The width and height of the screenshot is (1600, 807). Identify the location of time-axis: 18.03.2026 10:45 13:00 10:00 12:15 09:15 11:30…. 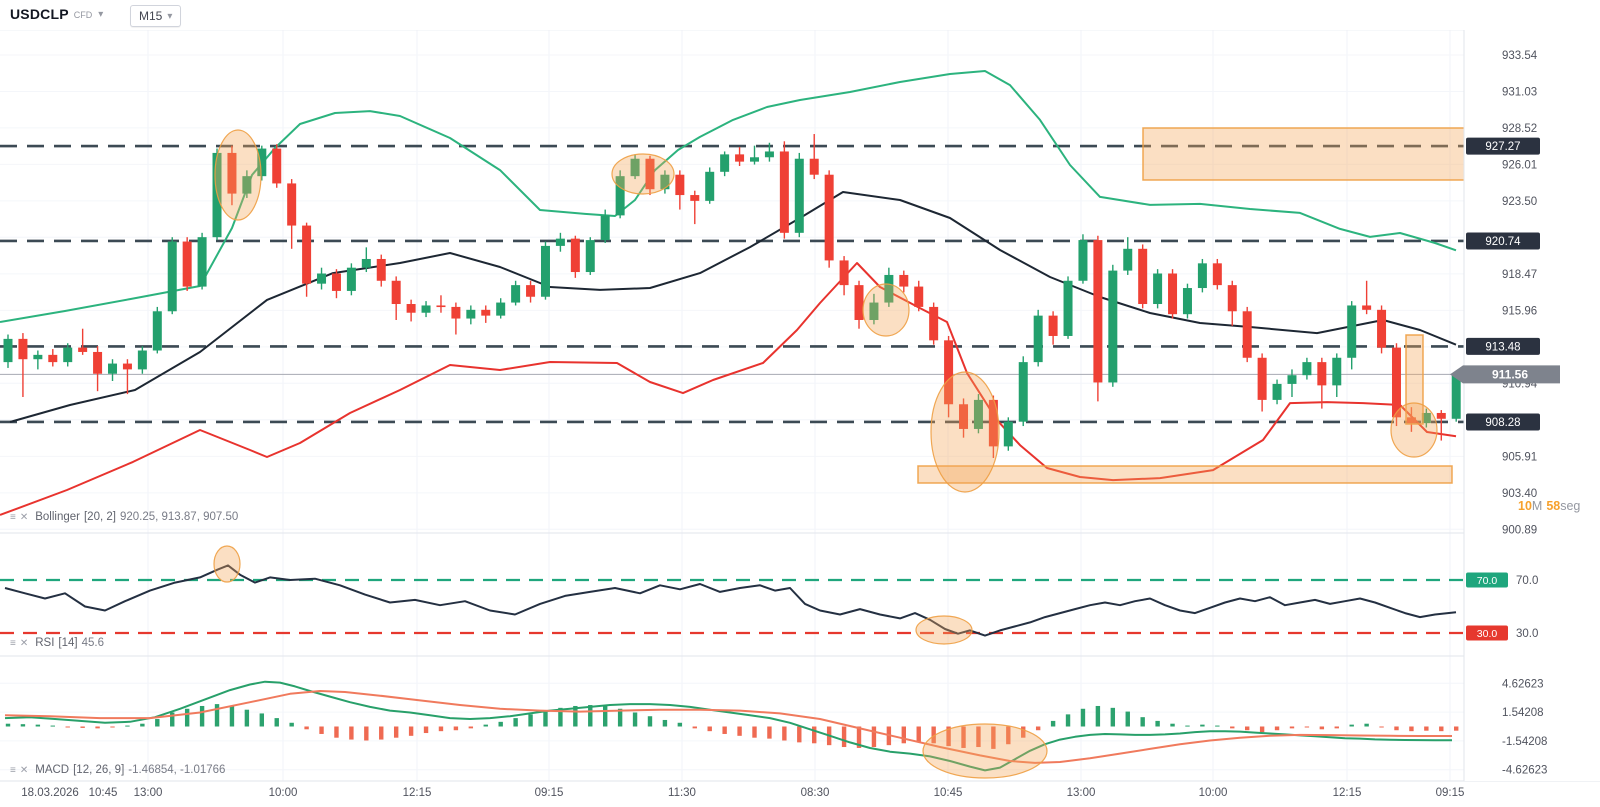
(742, 793).